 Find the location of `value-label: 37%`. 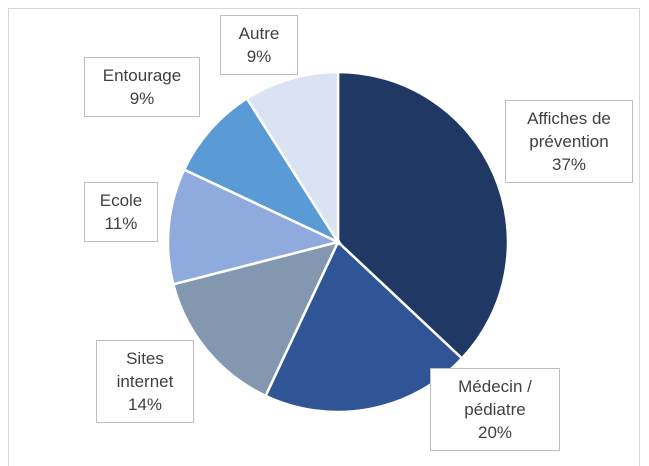

value-label: 37% is located at coordinates (569, 164).